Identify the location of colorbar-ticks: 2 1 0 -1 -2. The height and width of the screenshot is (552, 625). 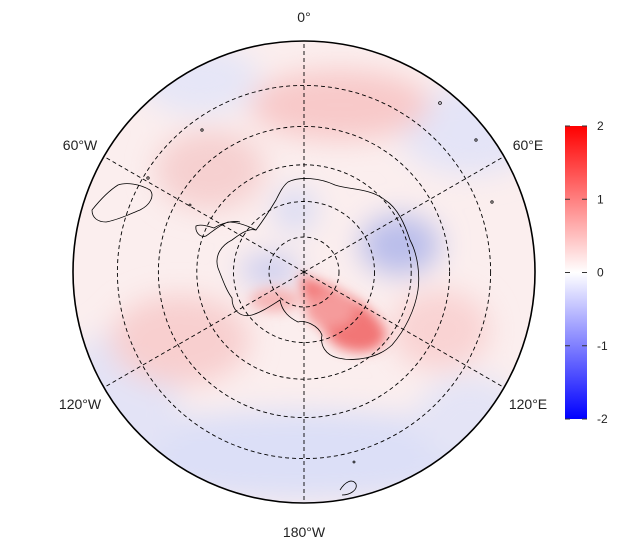
(586, 272).